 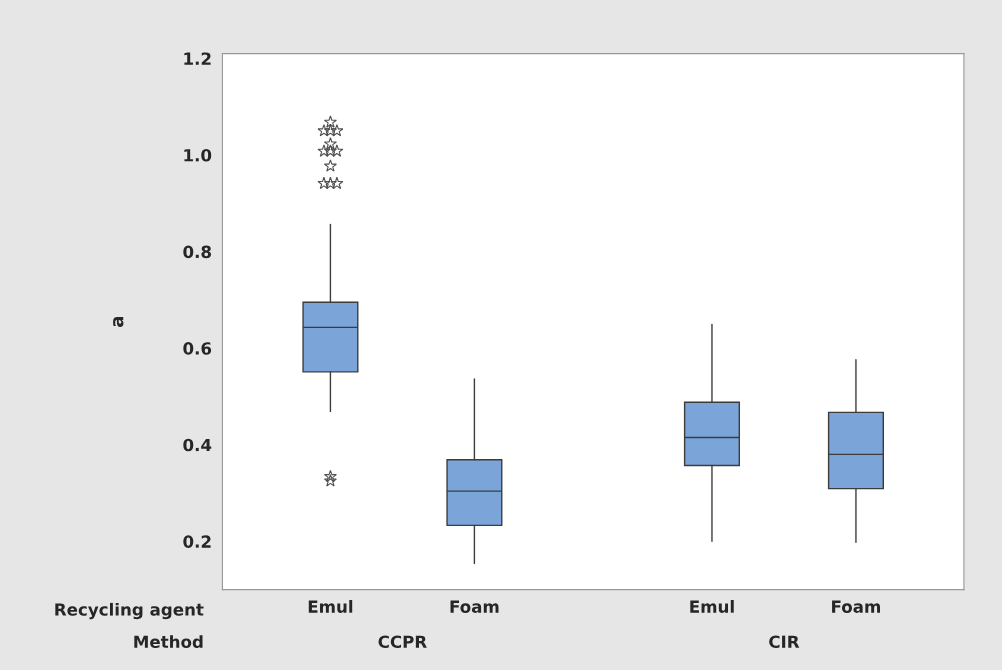 What do you see at coordinates (118, 321) in the screenshot?
I see `y-axis-title: a` at bounding box center [118, 321].